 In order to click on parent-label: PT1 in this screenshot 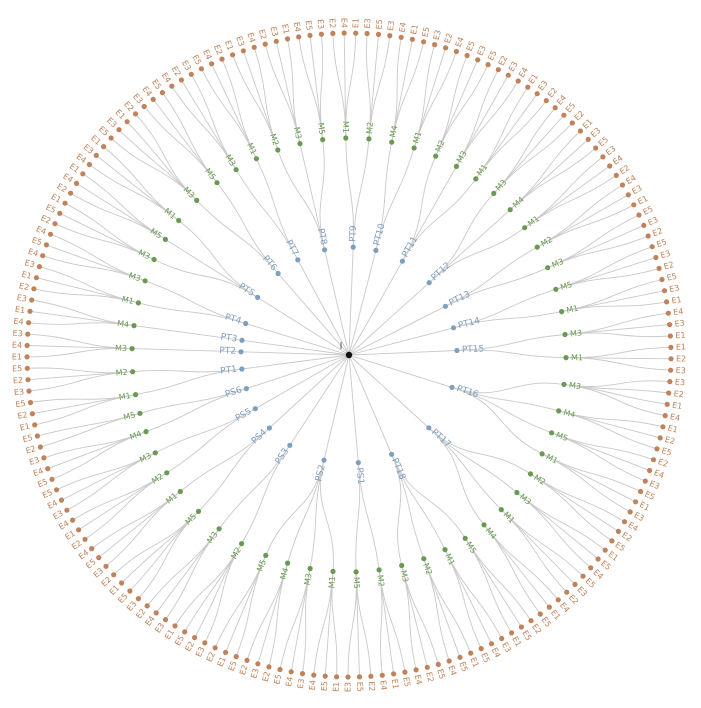, I will do `click(229, 371)`.